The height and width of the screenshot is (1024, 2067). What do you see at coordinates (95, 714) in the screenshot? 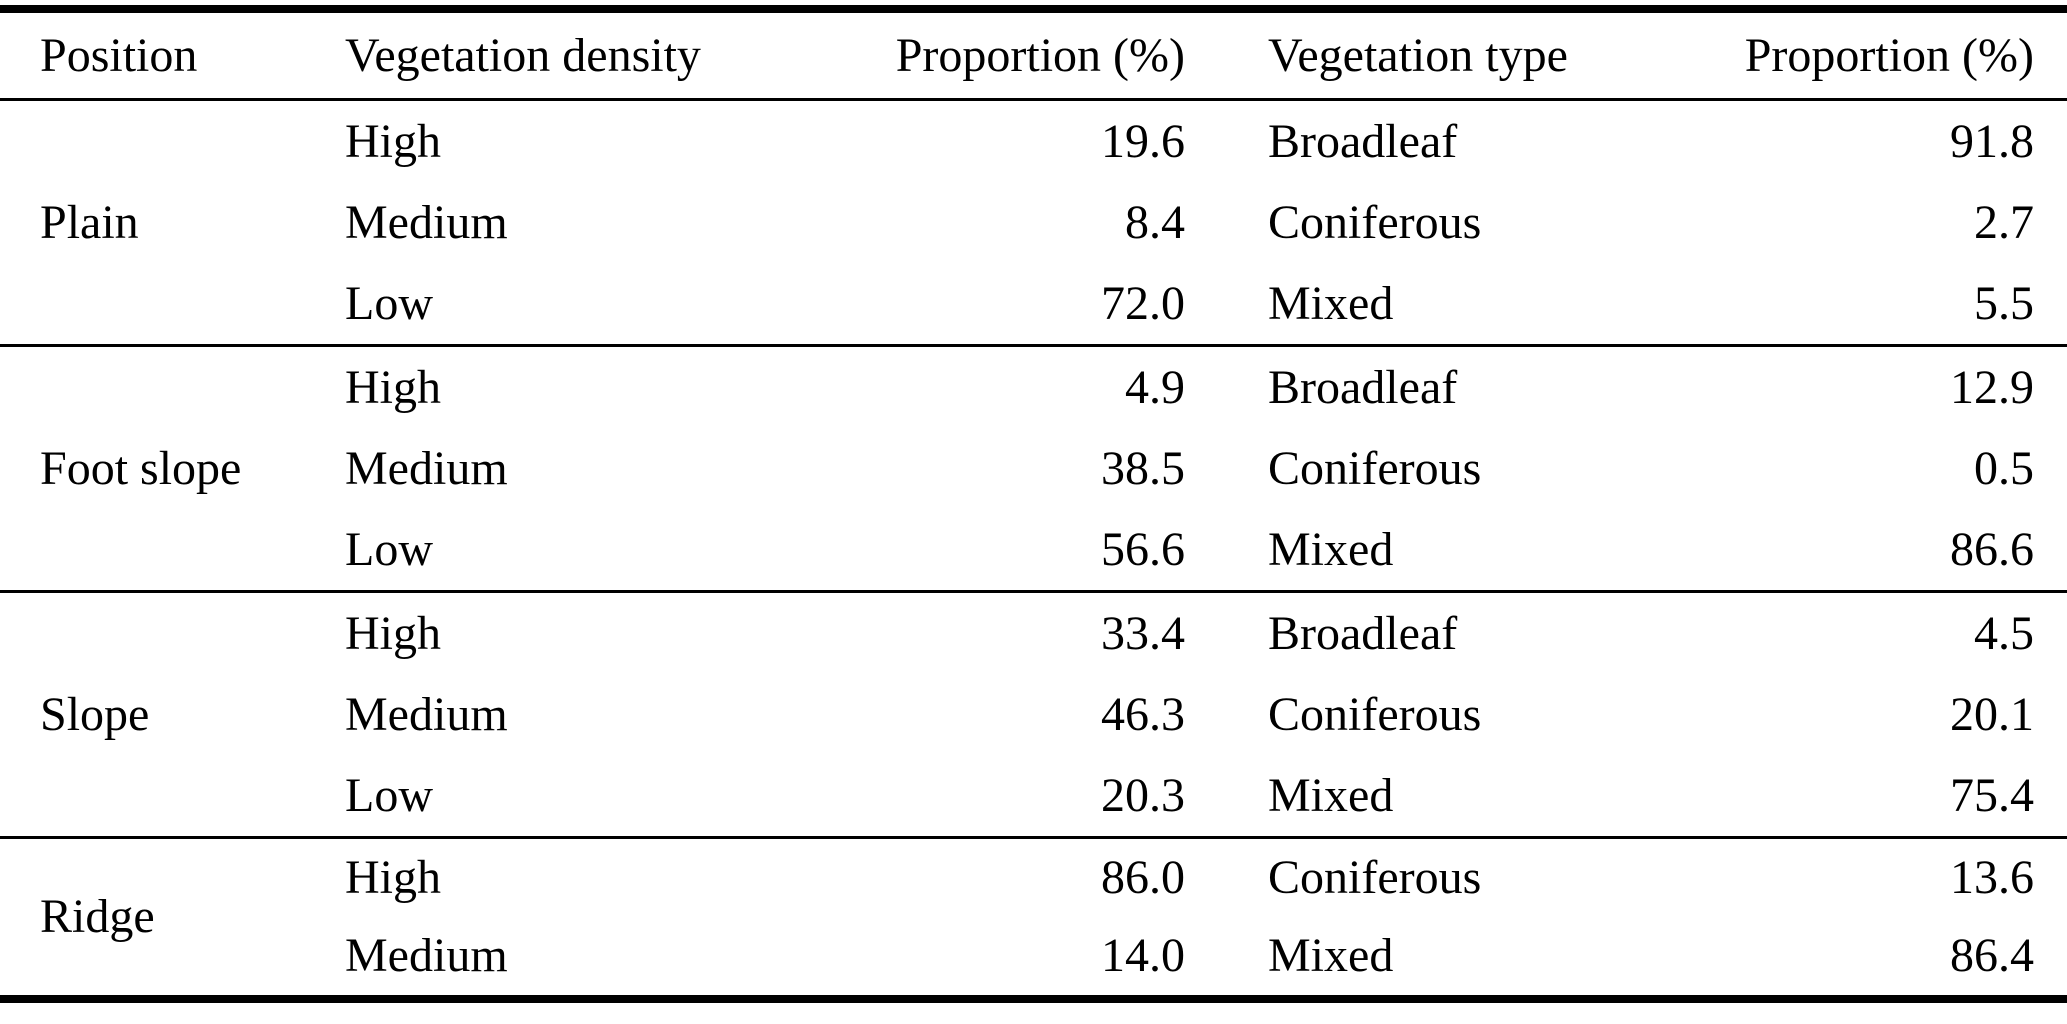
I see `position-cell: Slope` at bounding box center [95, 714].